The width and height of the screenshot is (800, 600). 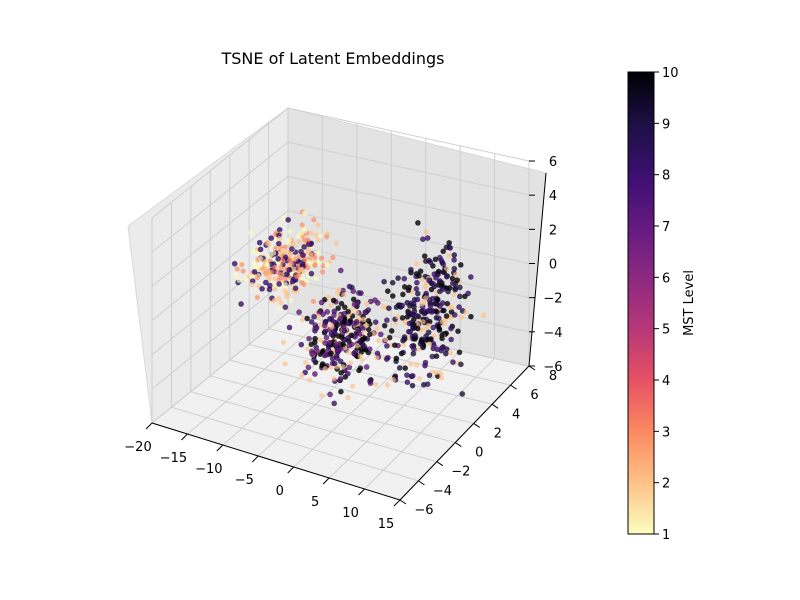 What do you see at coordinates (553, 196) in the screenshot?
I see `z-tick-label: 4` at bounding box center [553, 196].